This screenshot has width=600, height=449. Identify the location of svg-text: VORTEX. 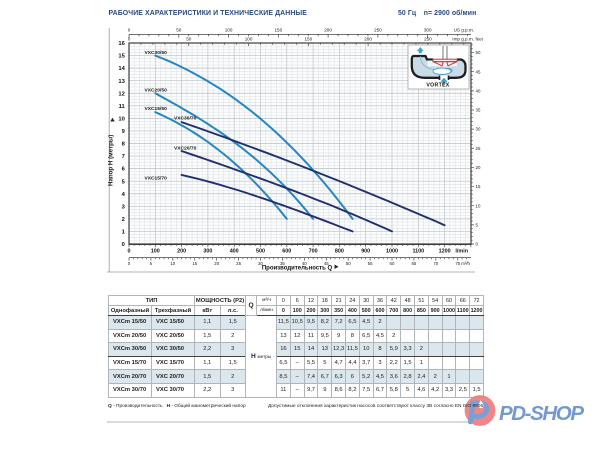
(437, 86).